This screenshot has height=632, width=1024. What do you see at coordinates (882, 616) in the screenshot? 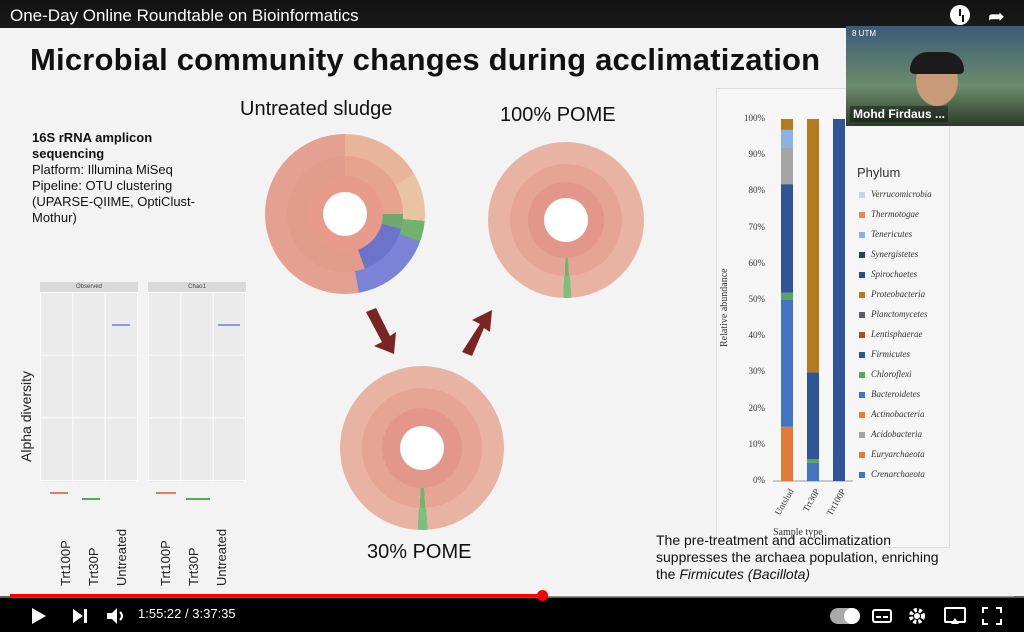
I see `subtitles-icon` at bounding box center [882, 616].